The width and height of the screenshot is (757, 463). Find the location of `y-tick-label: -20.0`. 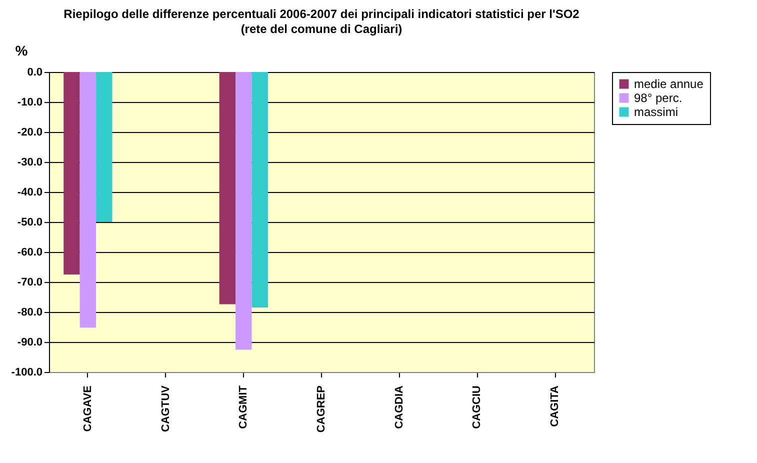

y-tick-label: -20.0 is located at coordinates (29, 132).